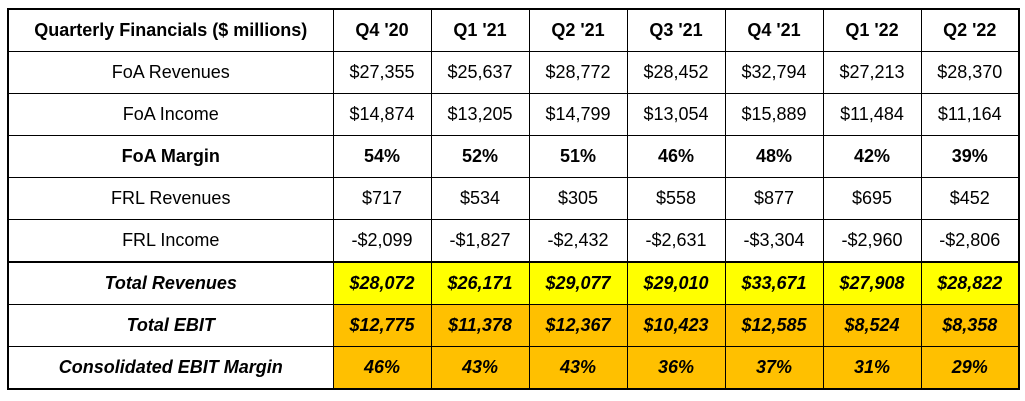 This screenshot has height=401, width=1025. I want to click on table-cell: $10,423, so click(676, 325).